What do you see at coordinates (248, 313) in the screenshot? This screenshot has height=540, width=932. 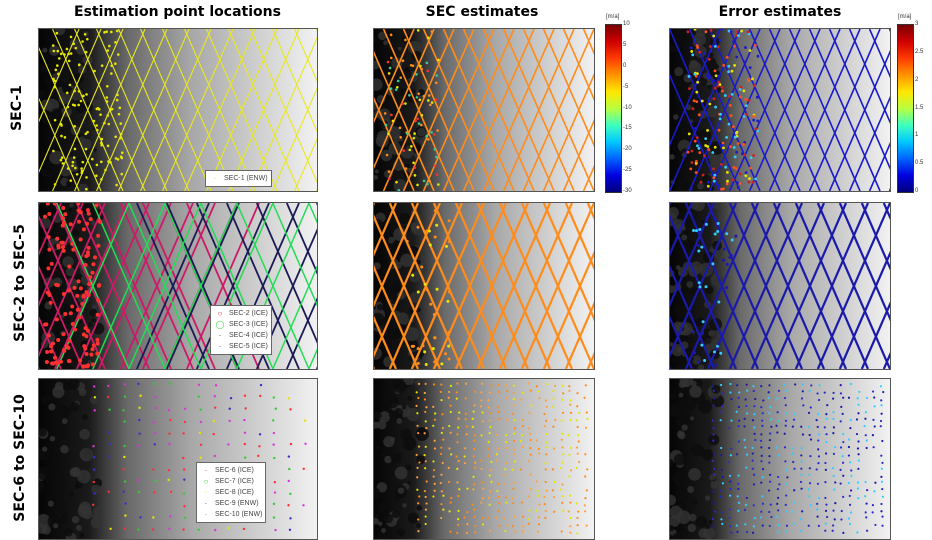 I see `legend-label: SEC-2 (ICE)` at bounding box center [248, 313].